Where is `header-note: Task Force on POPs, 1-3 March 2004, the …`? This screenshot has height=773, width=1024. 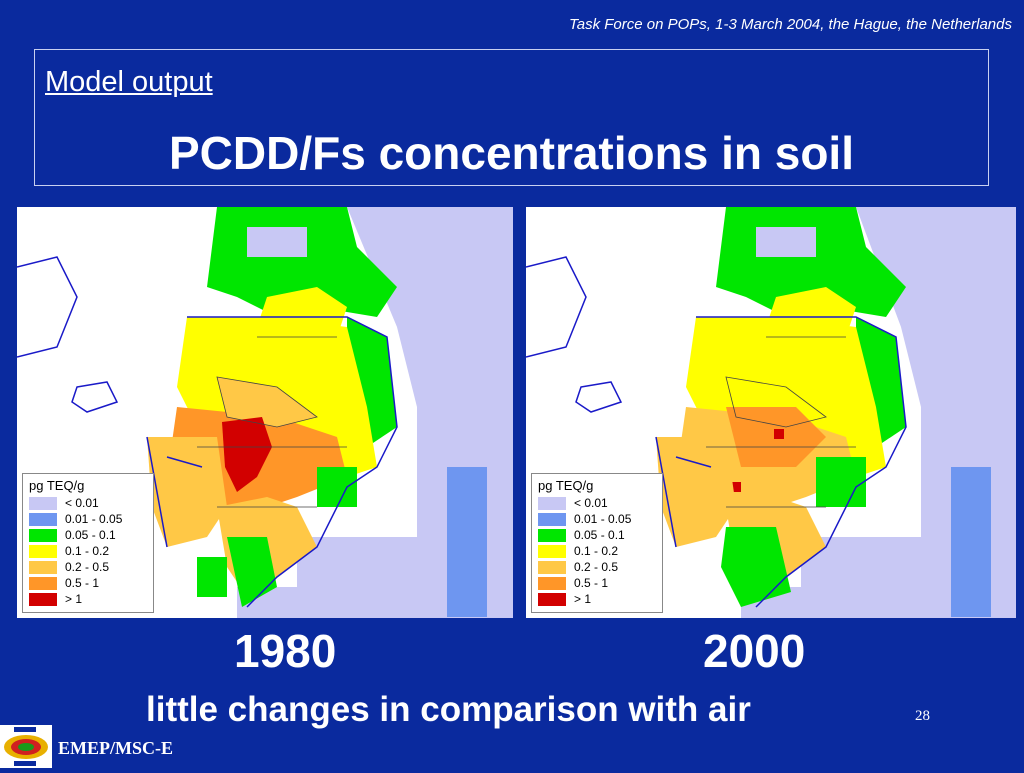
header-note: Task Force on POPs, 1-3 March 2004, the … is located at coordinates (790, 24).